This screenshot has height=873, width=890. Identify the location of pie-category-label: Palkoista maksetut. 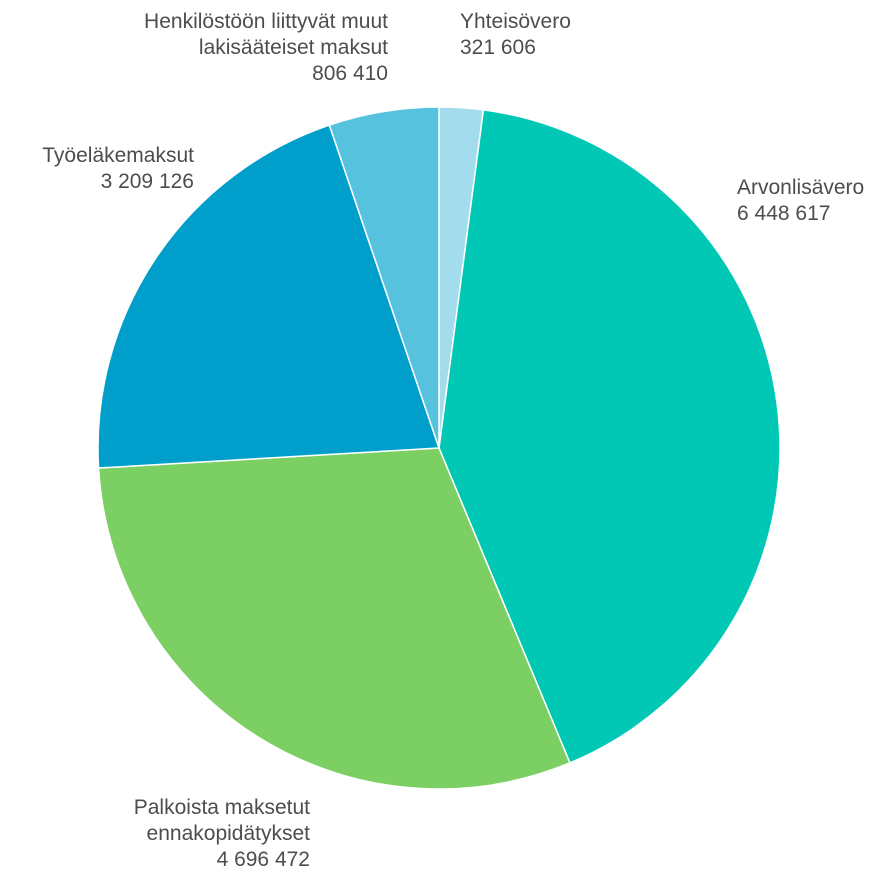
(222, 807).